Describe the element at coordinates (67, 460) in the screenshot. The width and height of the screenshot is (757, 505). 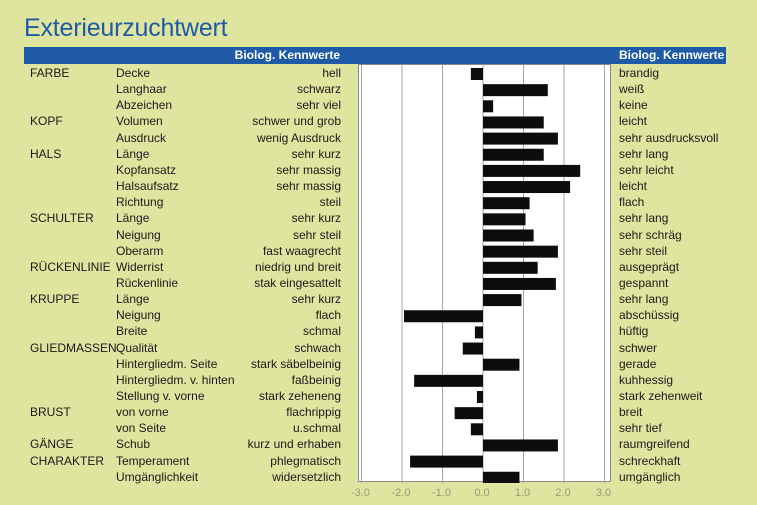
I see `row-category-label: CHARAKTER` at that location.